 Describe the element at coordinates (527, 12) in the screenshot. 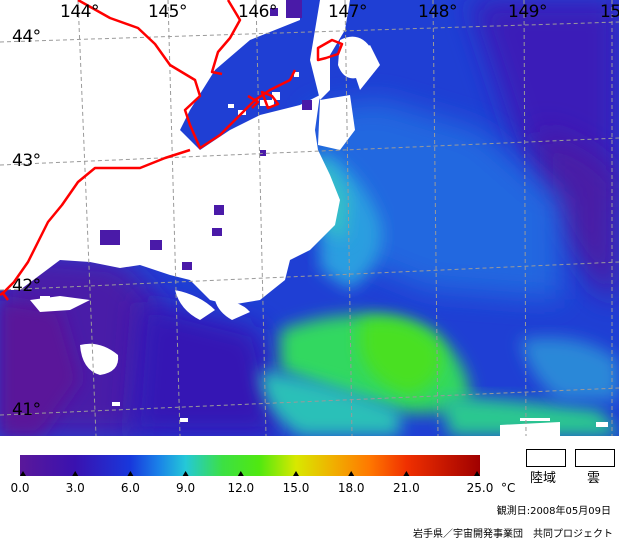

I see `longitude-label-149: 149°` at that location.